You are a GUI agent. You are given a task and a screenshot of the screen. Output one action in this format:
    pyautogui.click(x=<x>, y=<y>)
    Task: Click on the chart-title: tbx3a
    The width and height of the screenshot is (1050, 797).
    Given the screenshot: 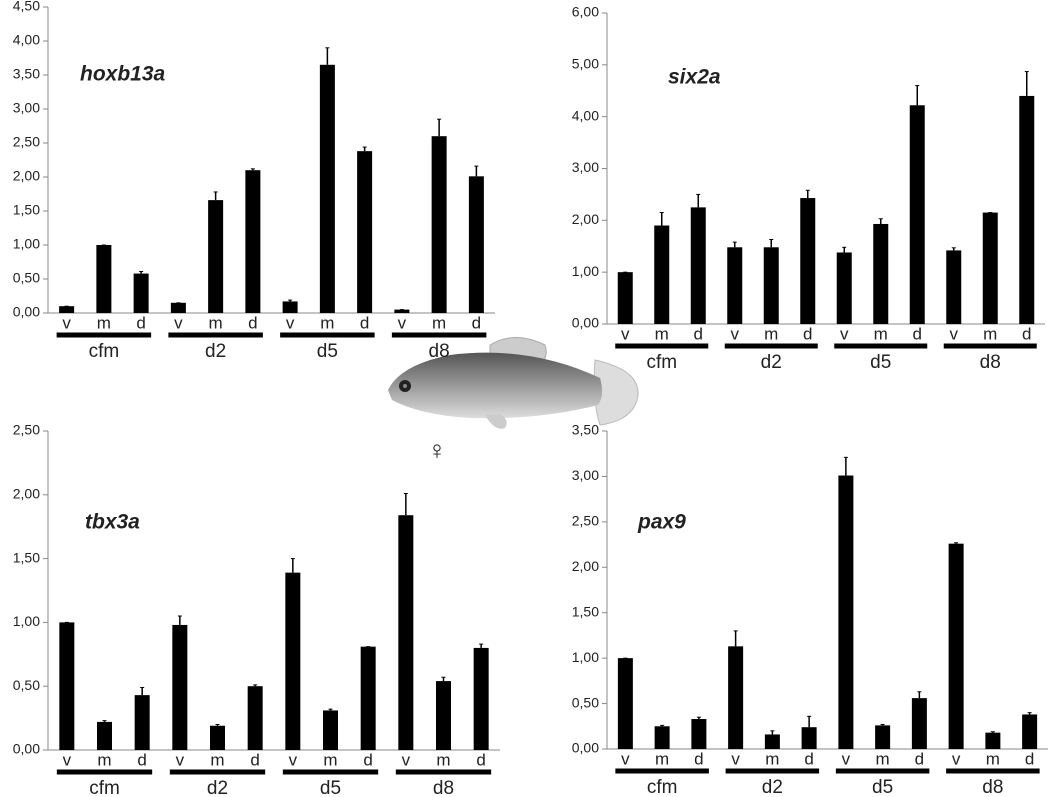 What is the action you would take?
    pyautogui.click(x=112, y=522)
    